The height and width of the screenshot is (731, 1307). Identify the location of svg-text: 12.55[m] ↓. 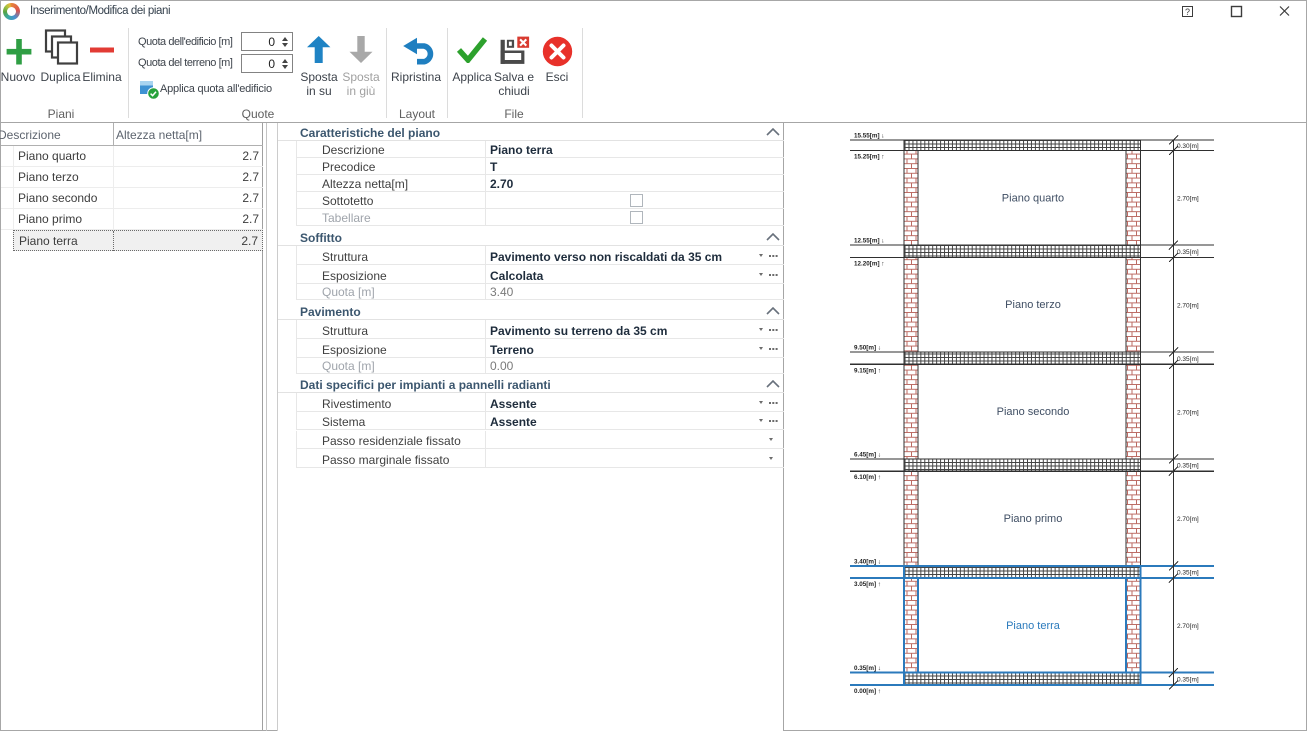
(869, 241).